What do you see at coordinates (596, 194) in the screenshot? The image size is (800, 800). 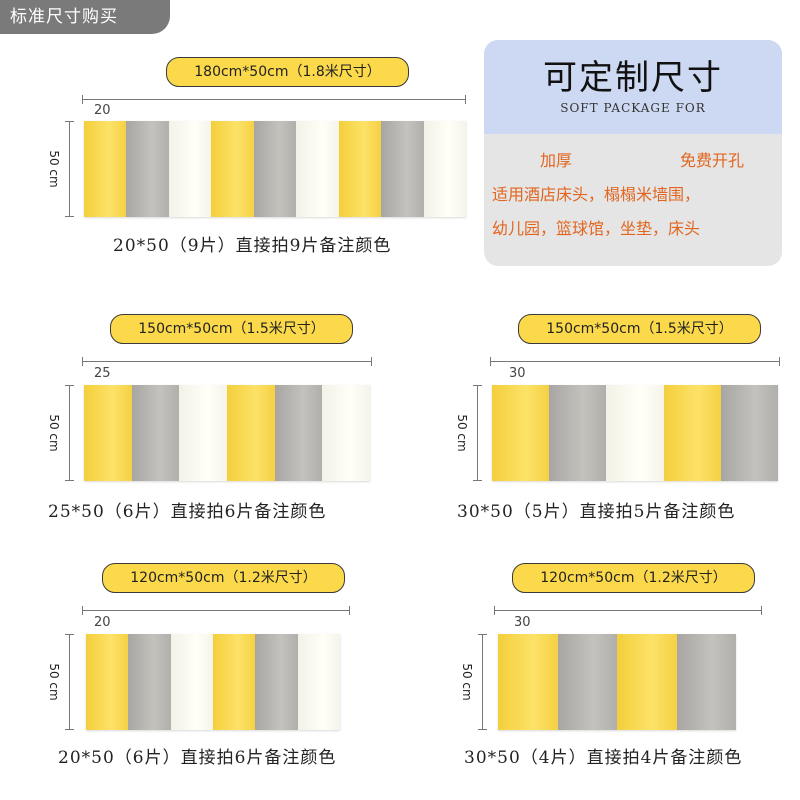 I see `card-usage-line-1: 适用酒店床头，榻榻米墙围，` at bounding box center [596, 194].